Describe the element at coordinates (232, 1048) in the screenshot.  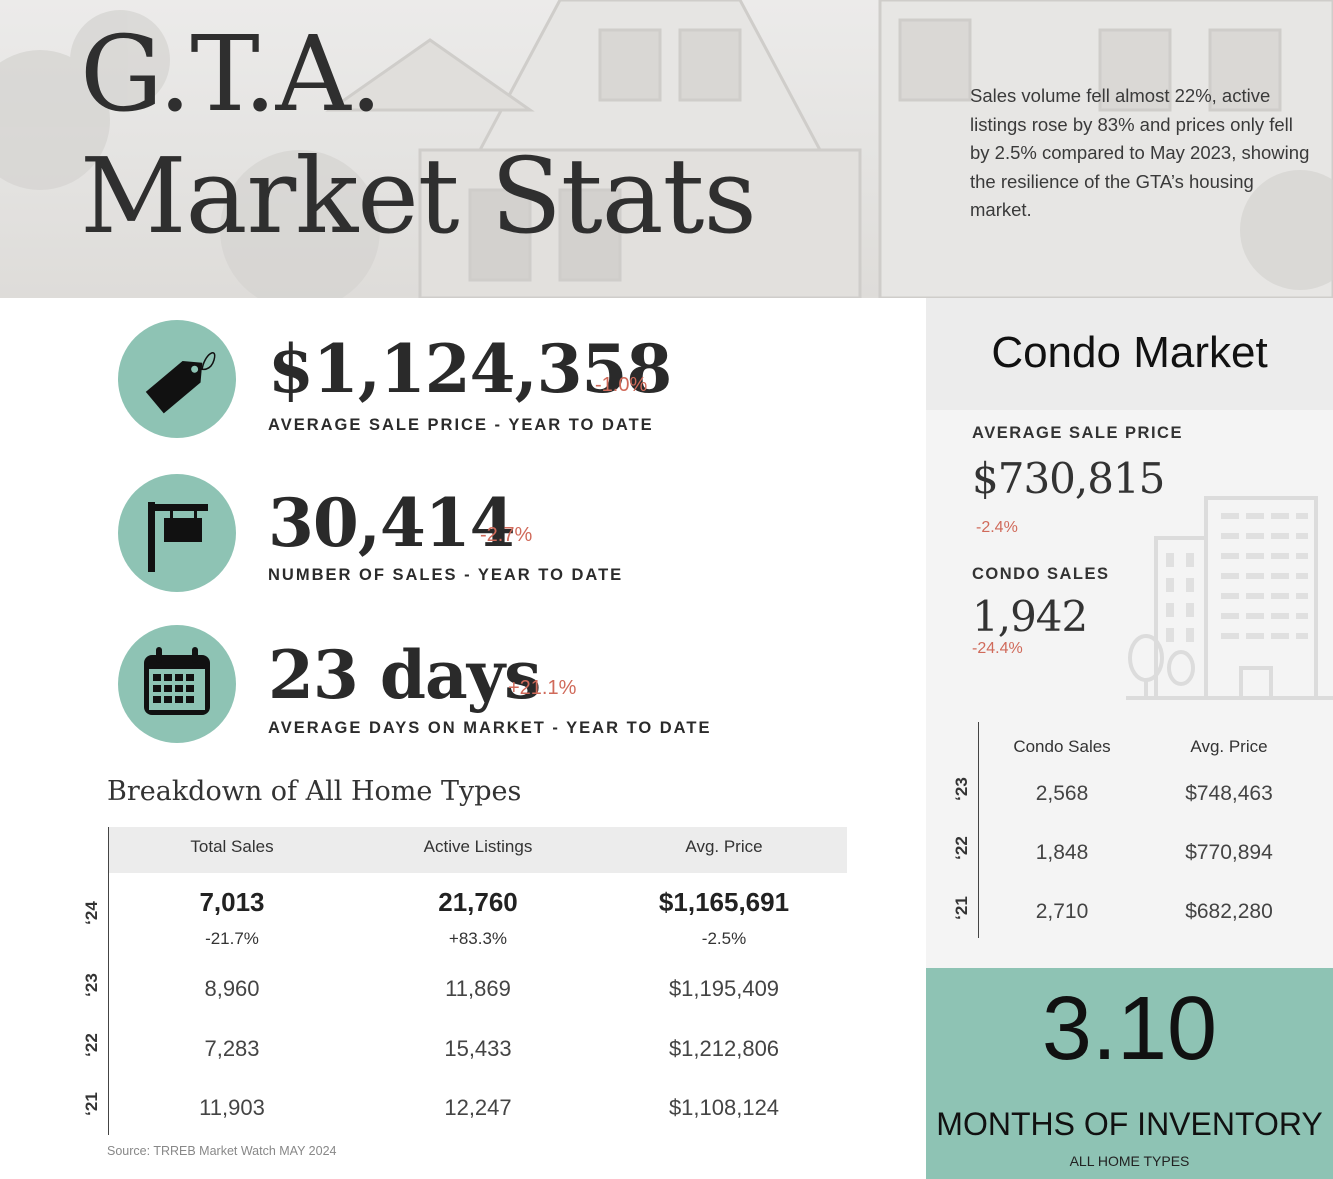
I see `table-cell: 7,283` at that location.